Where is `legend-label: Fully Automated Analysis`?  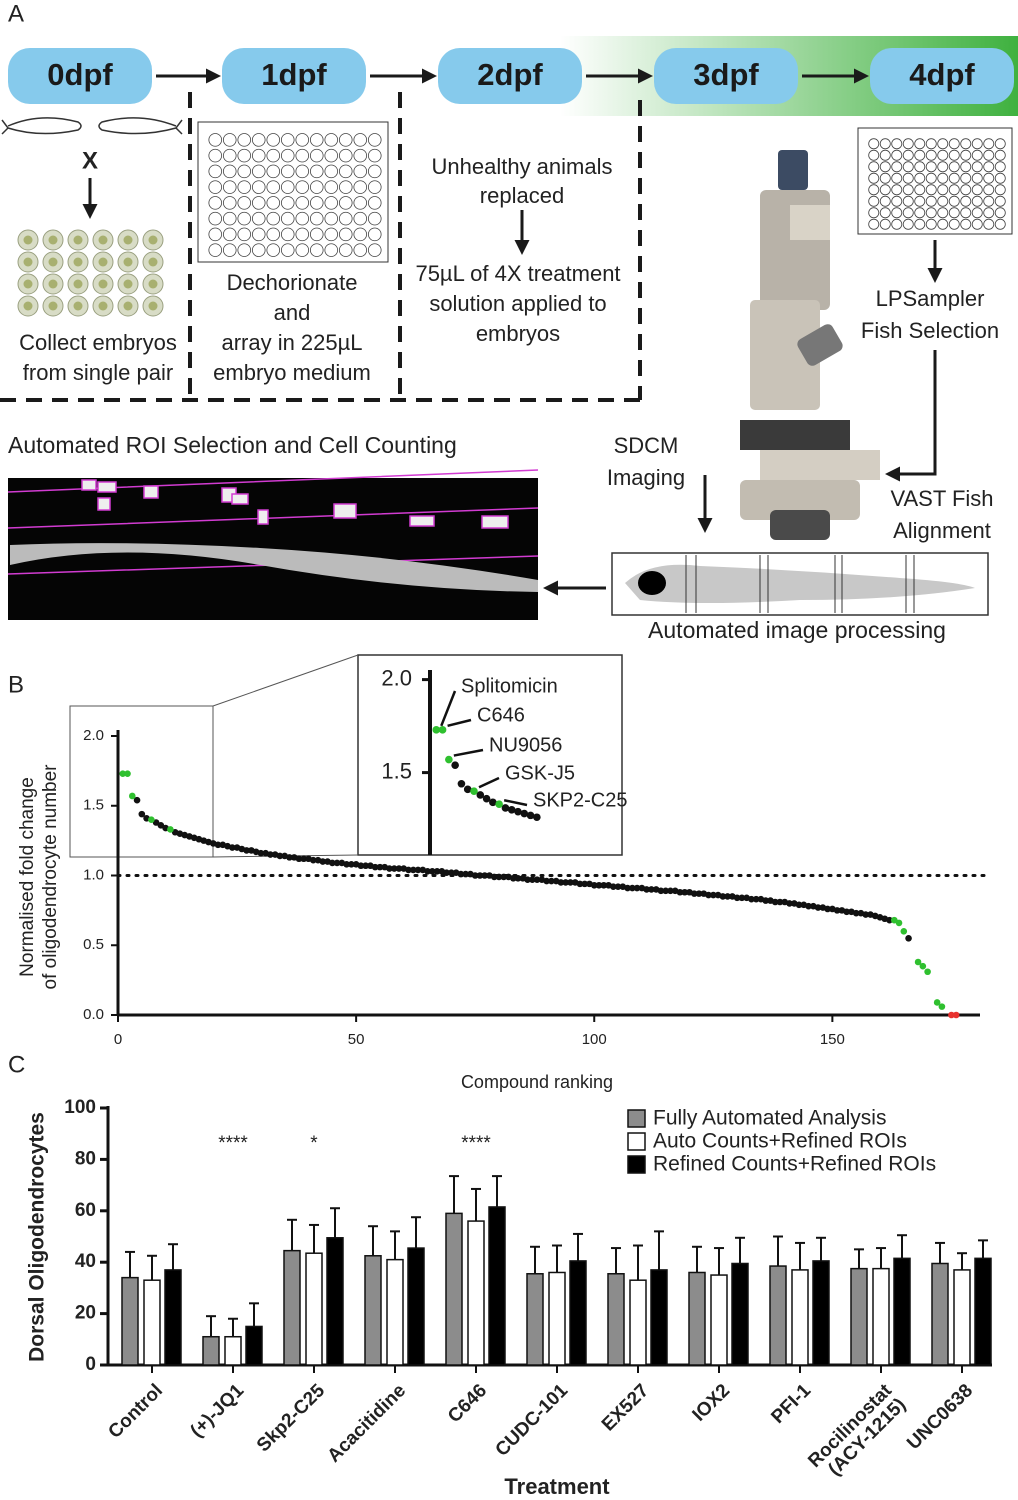 legend-label: Fully Automated Analysis is located at coordinates (769, 1118).